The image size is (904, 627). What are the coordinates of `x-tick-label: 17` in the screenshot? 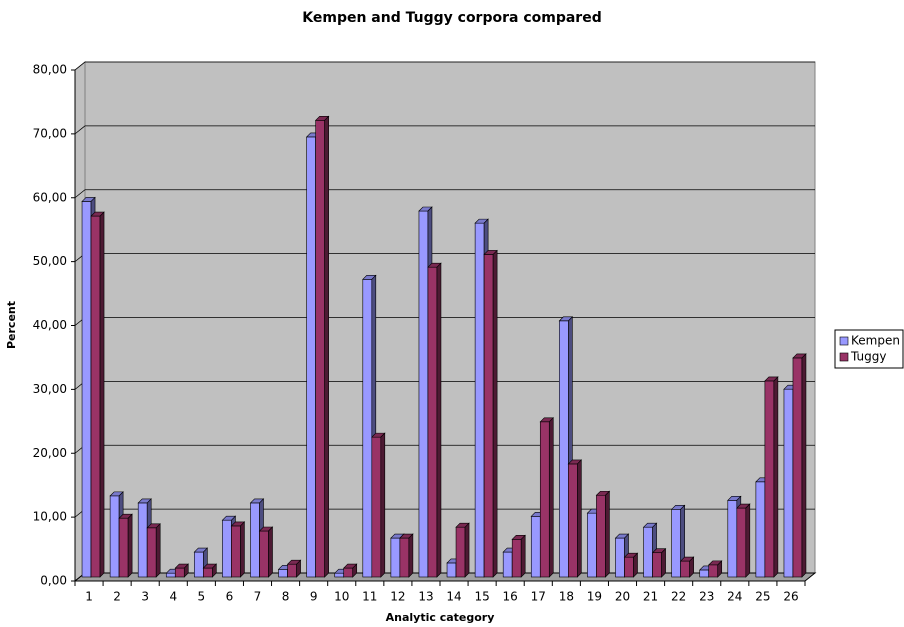 It's located at (538, 597).